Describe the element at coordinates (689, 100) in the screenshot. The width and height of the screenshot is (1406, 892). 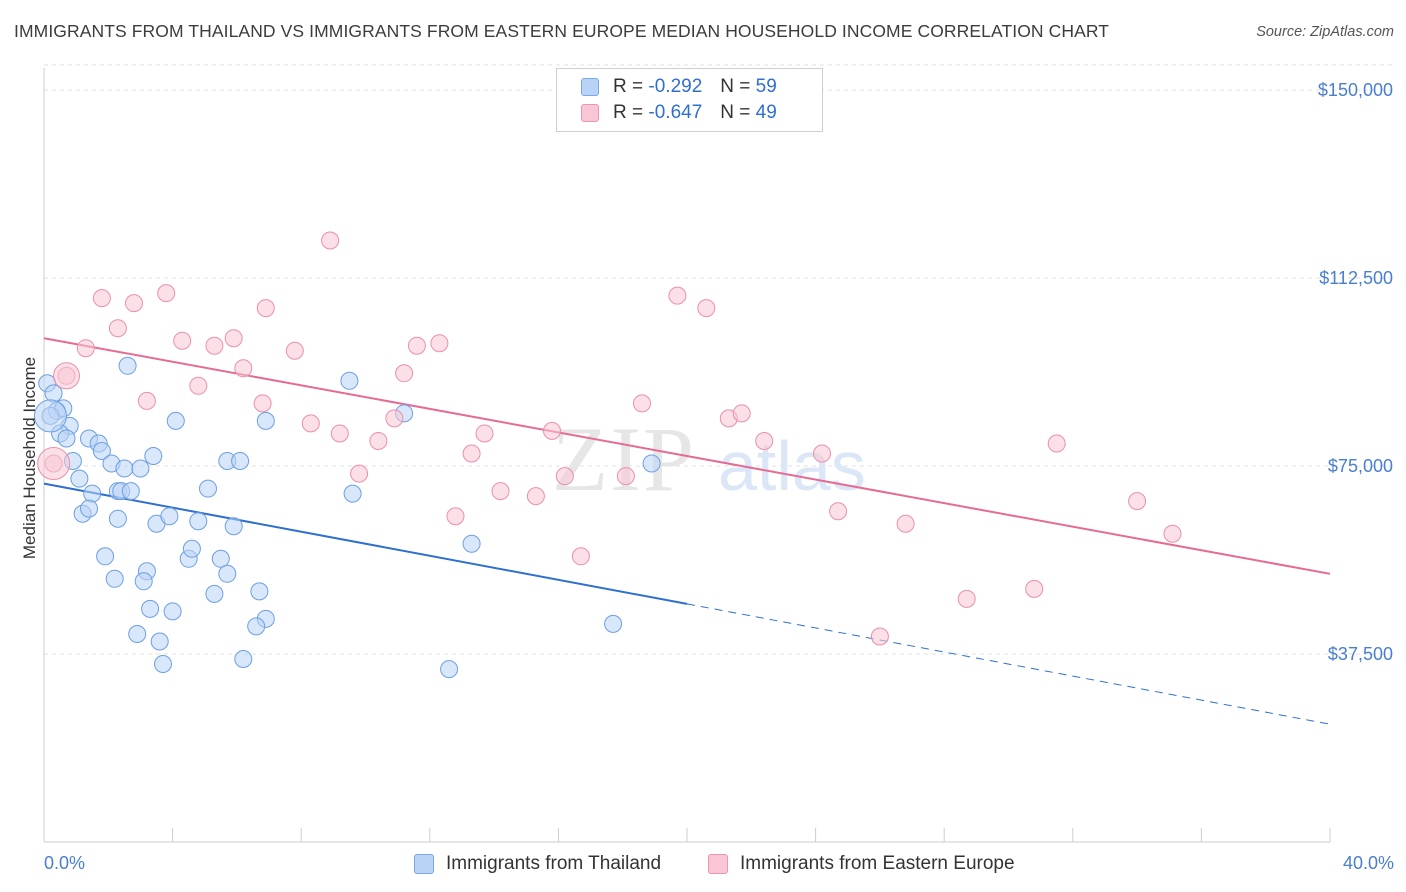
I see `correlation-legend: R = -0.292 N = 59 R = -0.647 N = 49` at that location.